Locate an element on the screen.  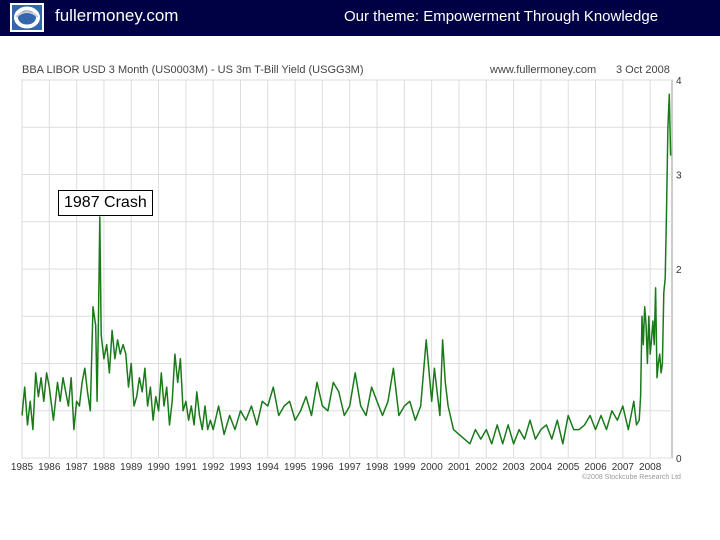
x-tick-label: 2000 is located at coordinates (432, 467).